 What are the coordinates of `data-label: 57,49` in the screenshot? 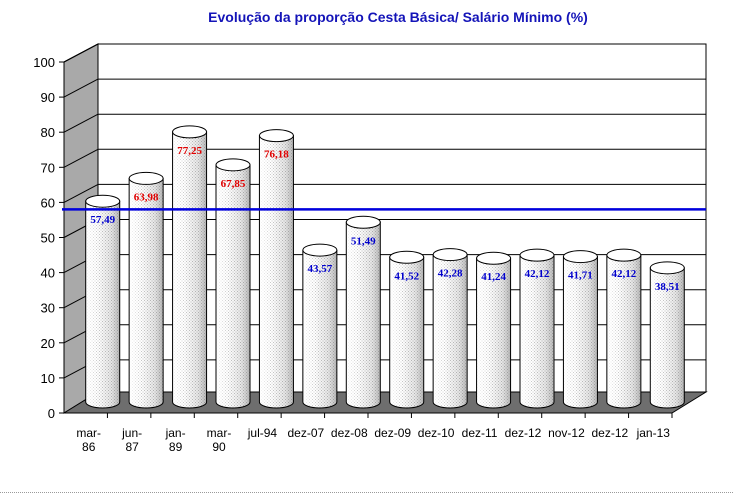 It's located at (102, 220).